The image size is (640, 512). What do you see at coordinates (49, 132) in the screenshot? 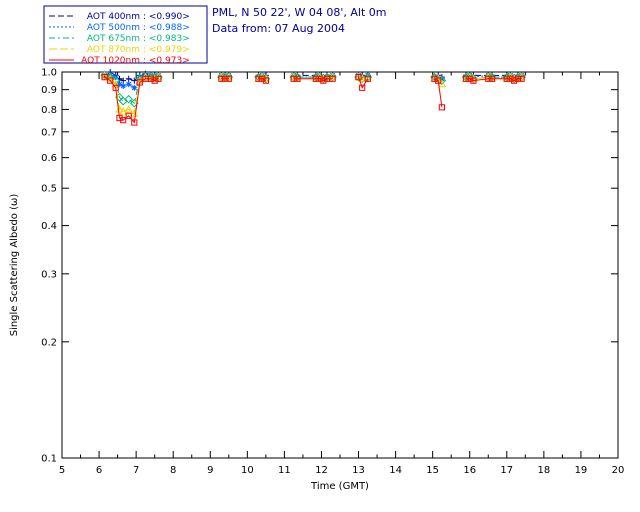
I see `y-tick-label: 0.7` at bounding box center [49, 132].